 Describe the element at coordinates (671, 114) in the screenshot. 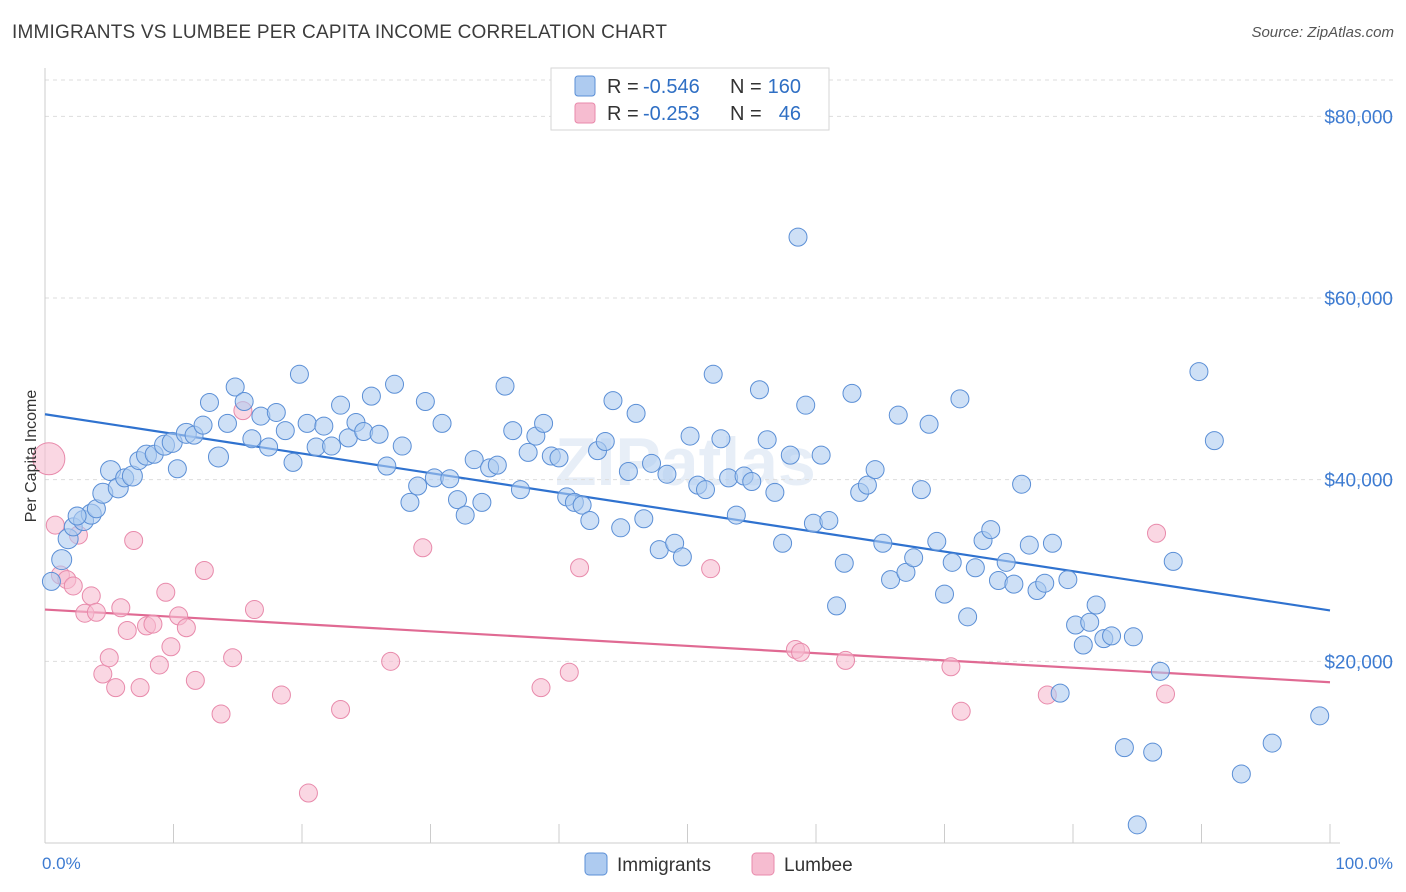

I see `legend-r-value: -0.253` at that location.